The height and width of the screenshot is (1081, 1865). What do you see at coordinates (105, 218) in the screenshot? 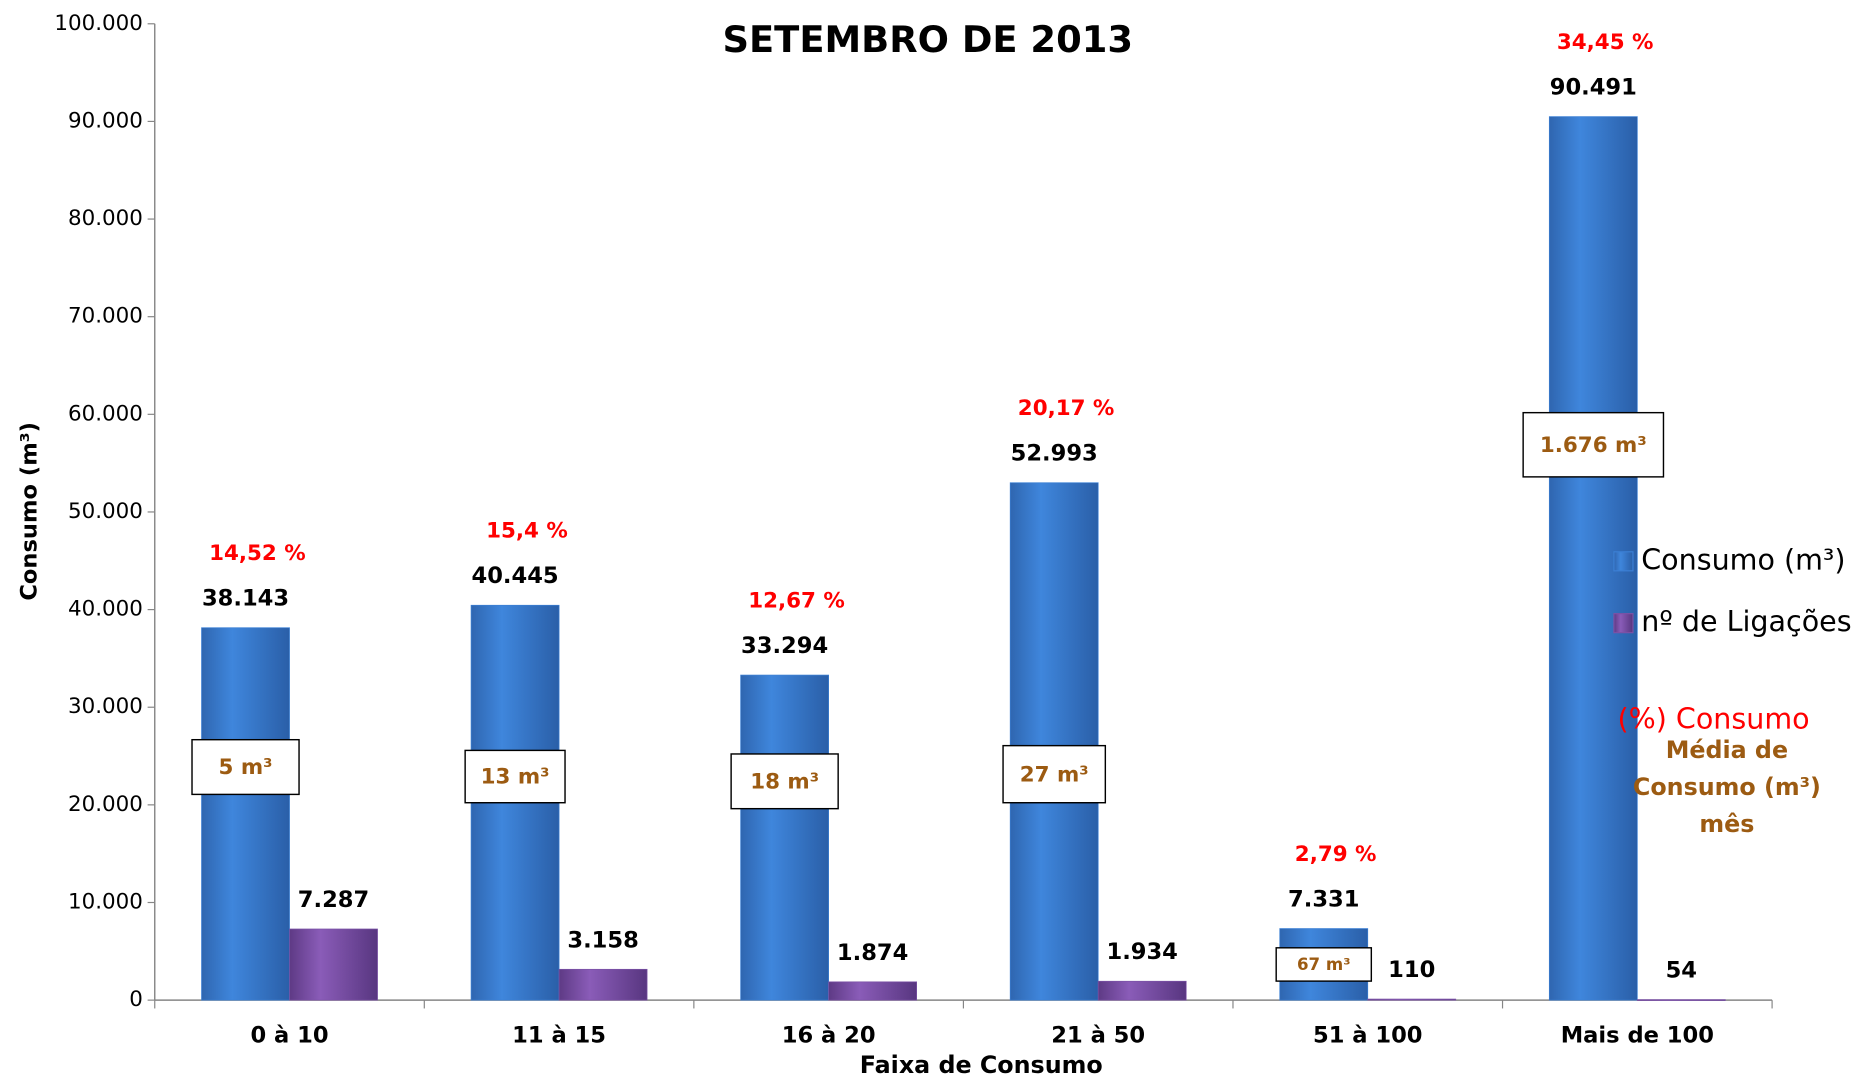
I see `y-tick-label: 80.000` at bounding box center [105, 218].